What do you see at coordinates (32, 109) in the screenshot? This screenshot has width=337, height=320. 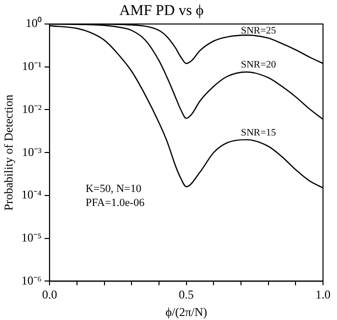 I see `y-tick-label: 10⁻²` at bounding box center [32, 109].